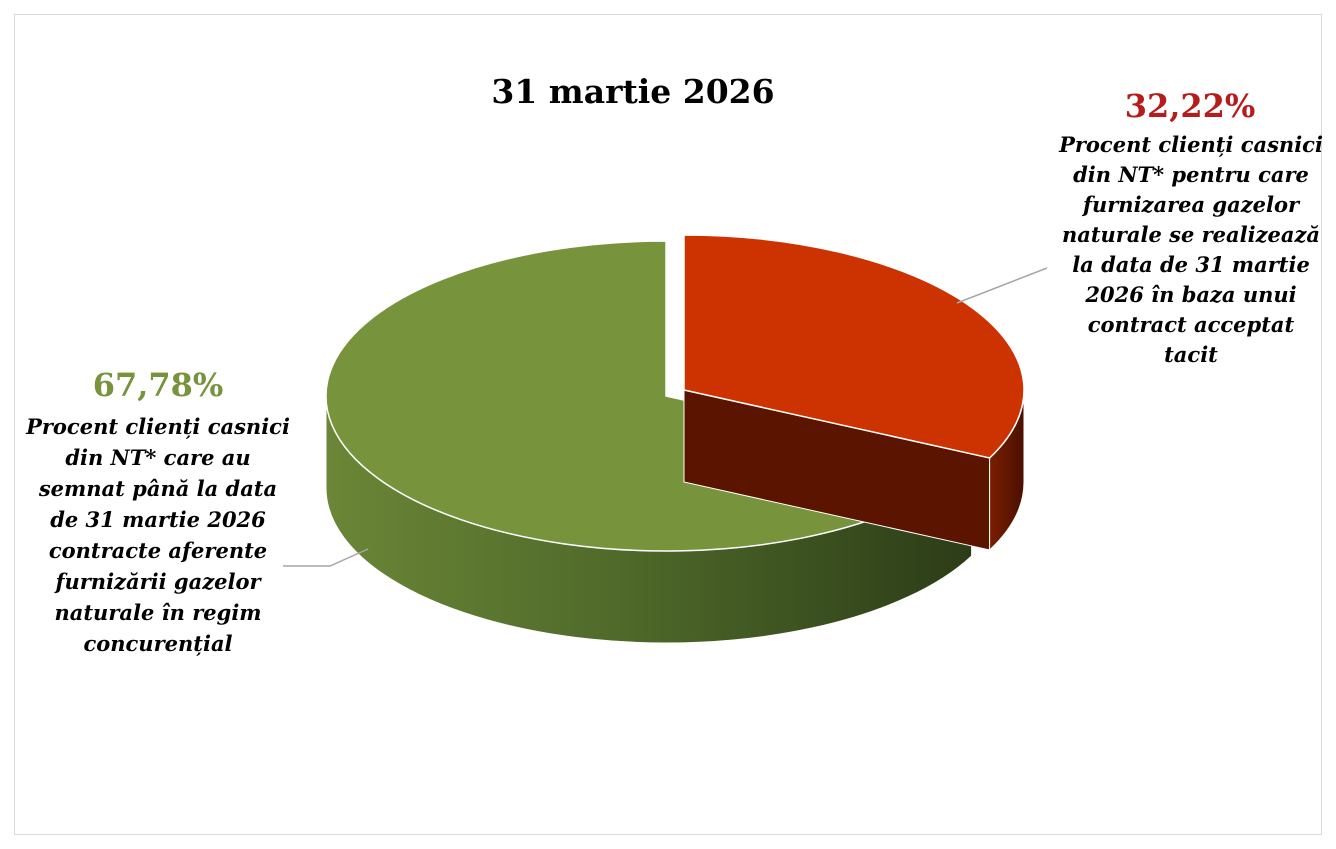  What do you see at coordinates (1191, 354) in the screenshot?
I see `slice-1-label-line-8: tacit` at bounding box center [1191, 354].